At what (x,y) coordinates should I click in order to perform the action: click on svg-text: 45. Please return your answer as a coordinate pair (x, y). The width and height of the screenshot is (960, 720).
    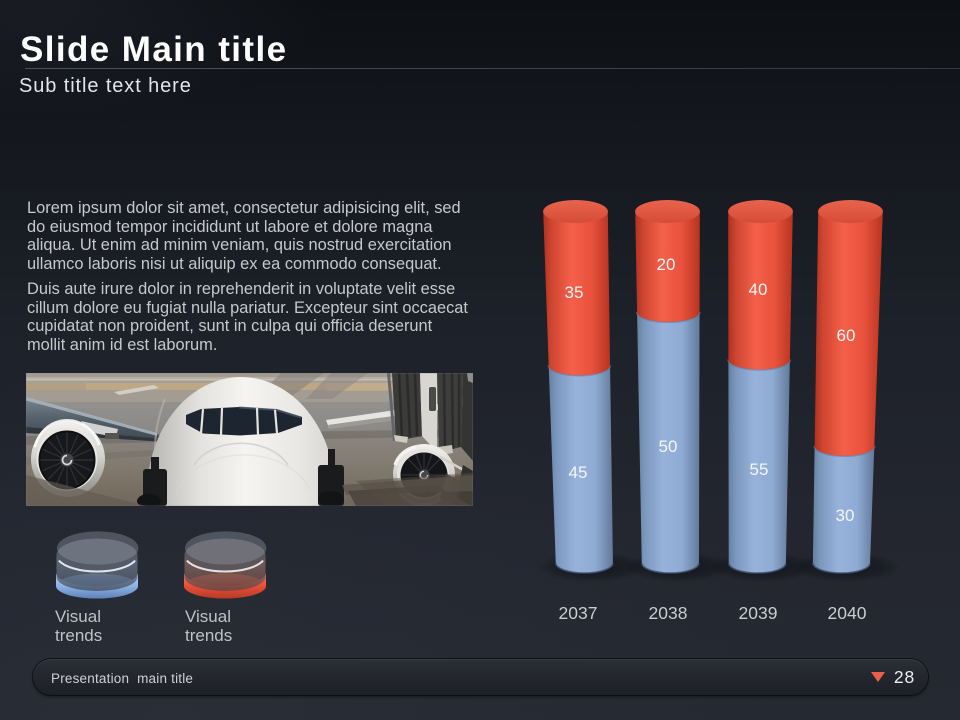
    Looking at the image, I should click on (578, 472).